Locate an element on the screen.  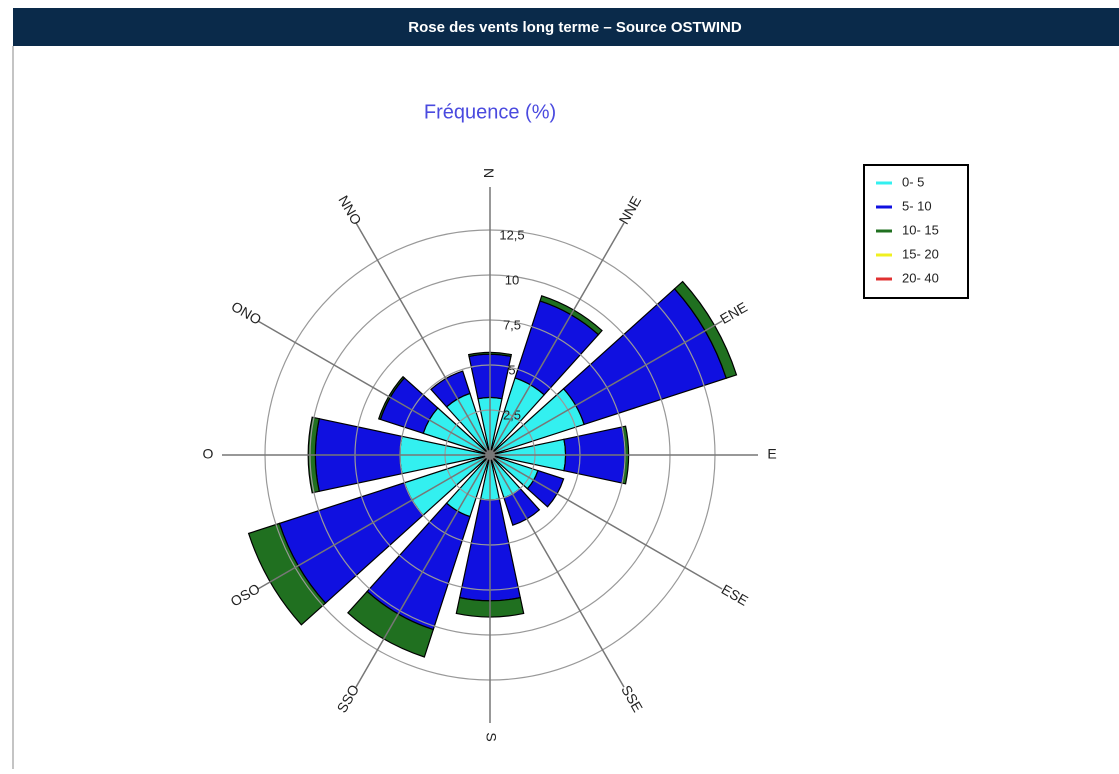
chart-title: Fréquence (%) is located at coordinates (490, 112).